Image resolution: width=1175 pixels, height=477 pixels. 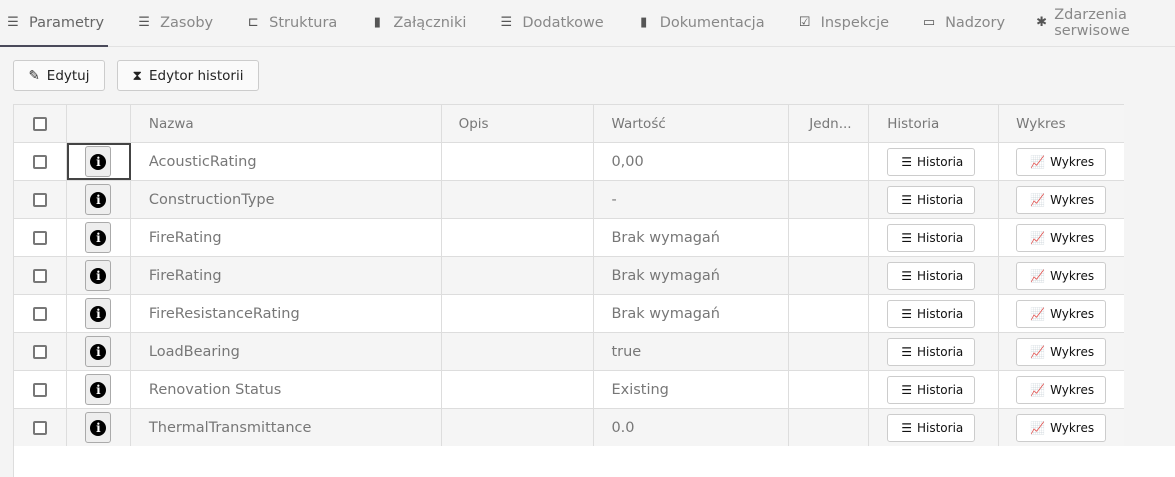 What do you see at coordinates (697, 23) in the screenshot?
I see `tab-dokumentacja: ▮ Dokumentacja` at bounding box center [697, 23].